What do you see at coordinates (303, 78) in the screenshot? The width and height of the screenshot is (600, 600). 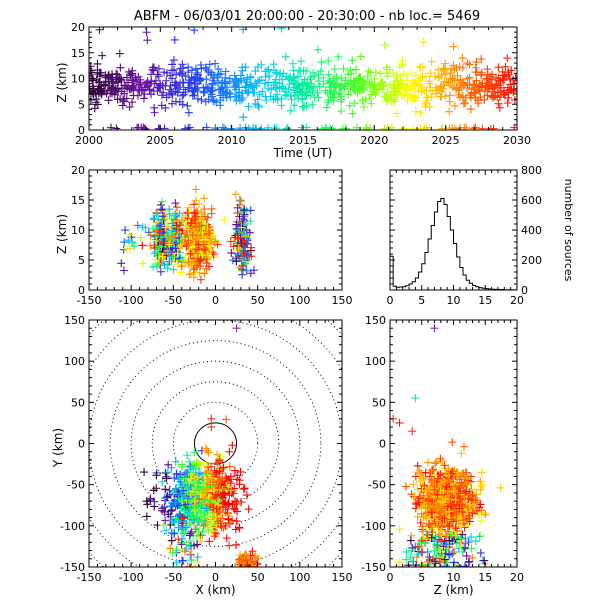 I see `time-height-points` at bounding box center [303, 78].